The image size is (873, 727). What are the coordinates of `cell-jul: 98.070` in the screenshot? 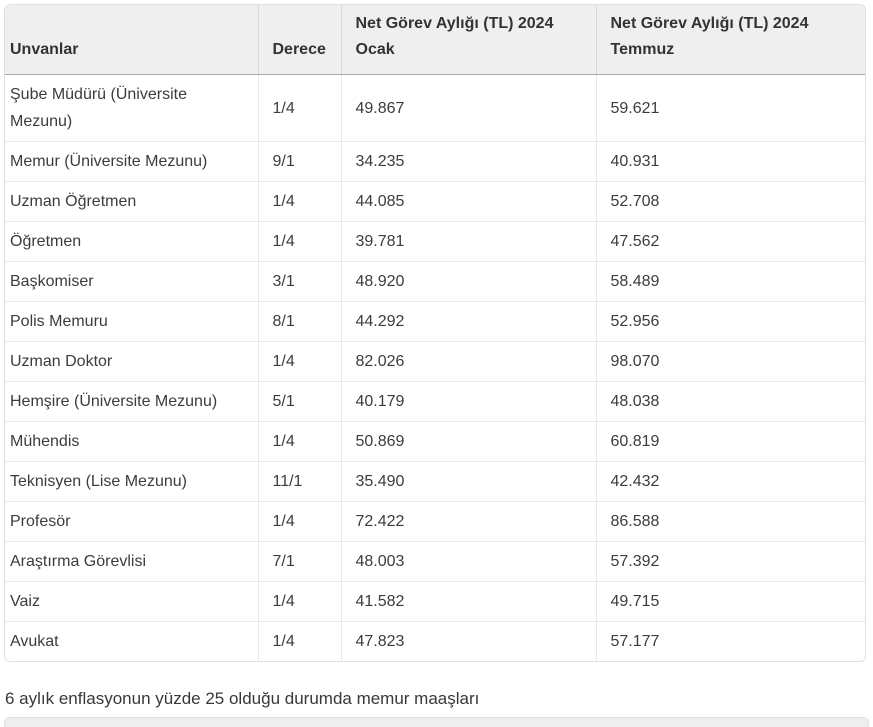 It's located at (730, 361).